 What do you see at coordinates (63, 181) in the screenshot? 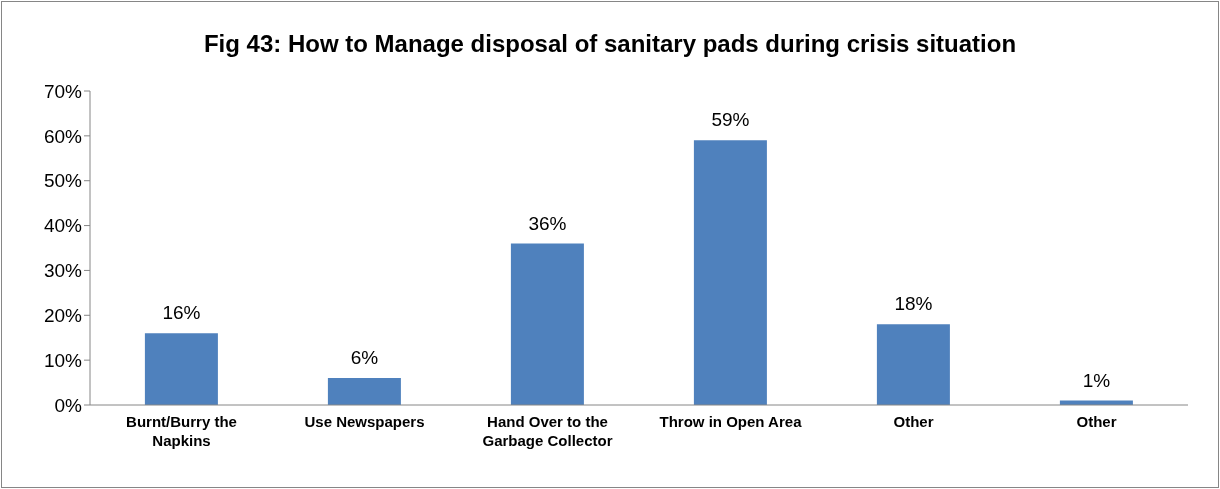
I see `y-tick-label: 50%` at bounding box center [63, 181].